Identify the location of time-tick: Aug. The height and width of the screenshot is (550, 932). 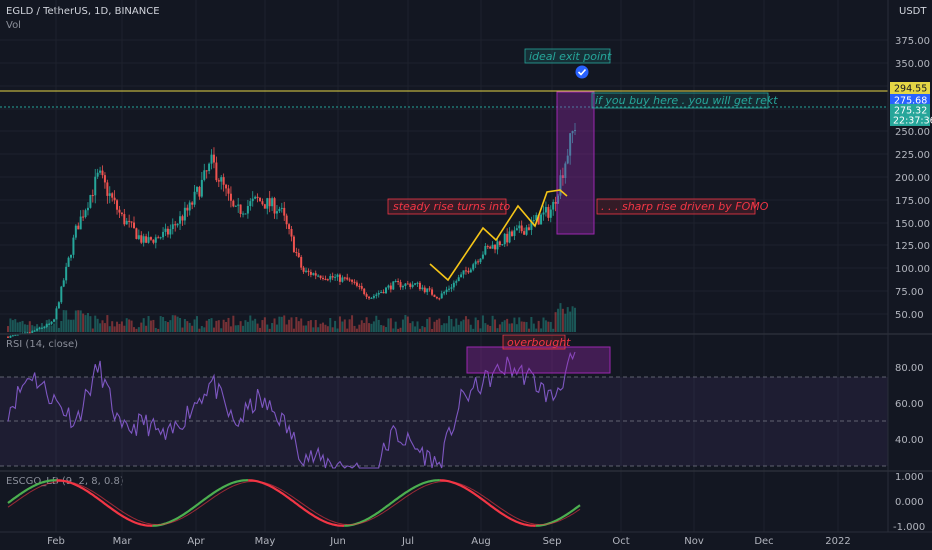
(481, 541).